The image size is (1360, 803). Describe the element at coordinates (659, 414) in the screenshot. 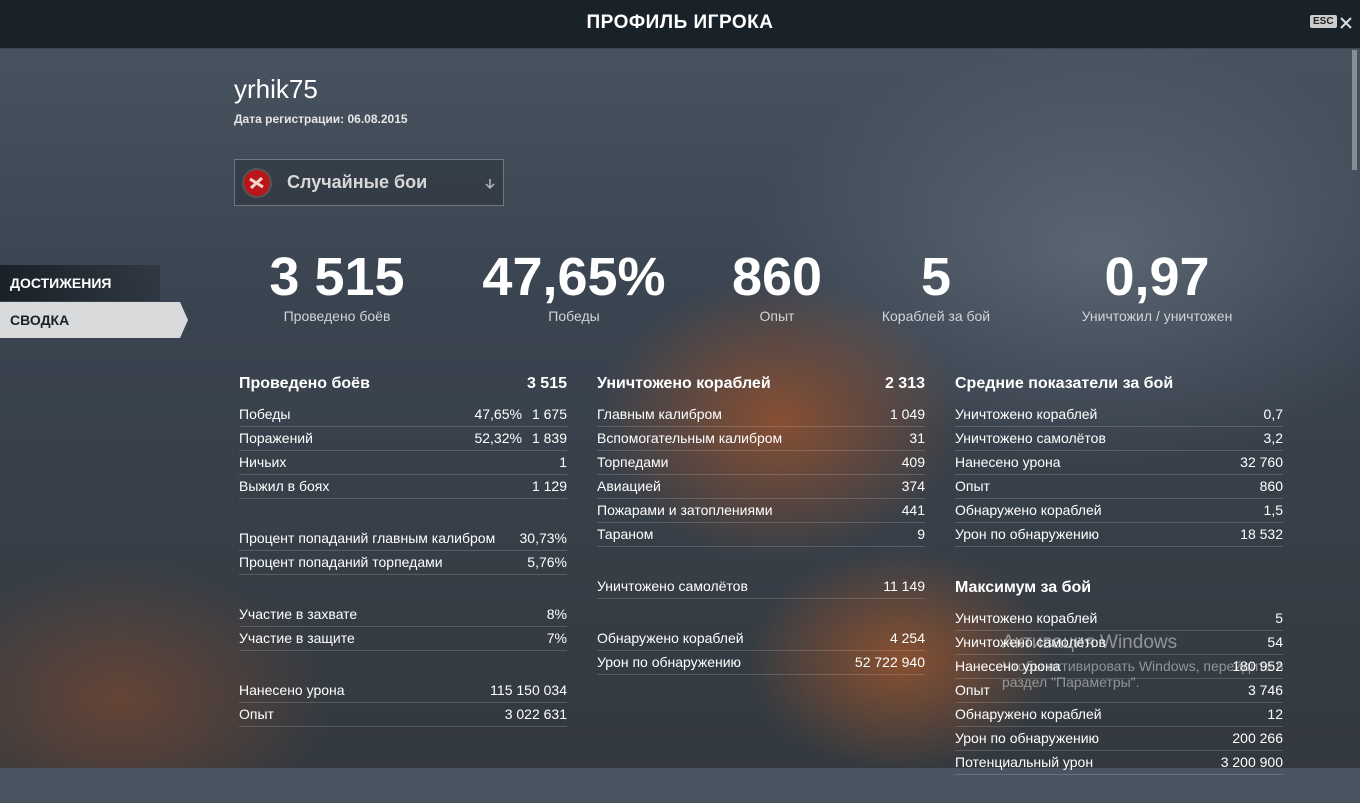

I see `stat-label: Главным калибром` at that location.